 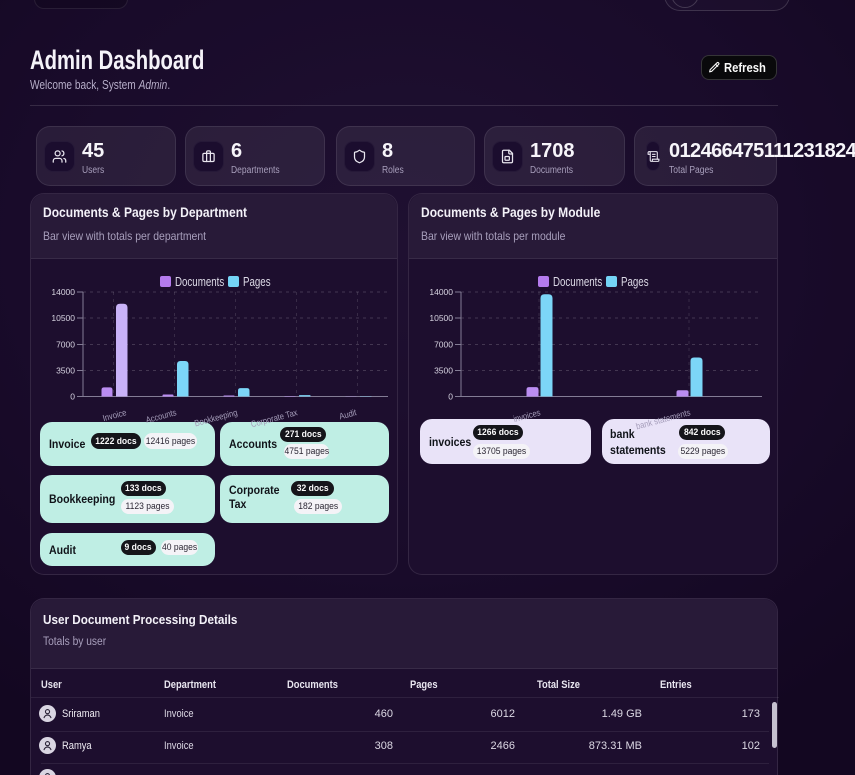 What do you see at coordinates (348, 414) in the screenshot?
I see `svg-text: Audit` at bounding box center [348, 414].